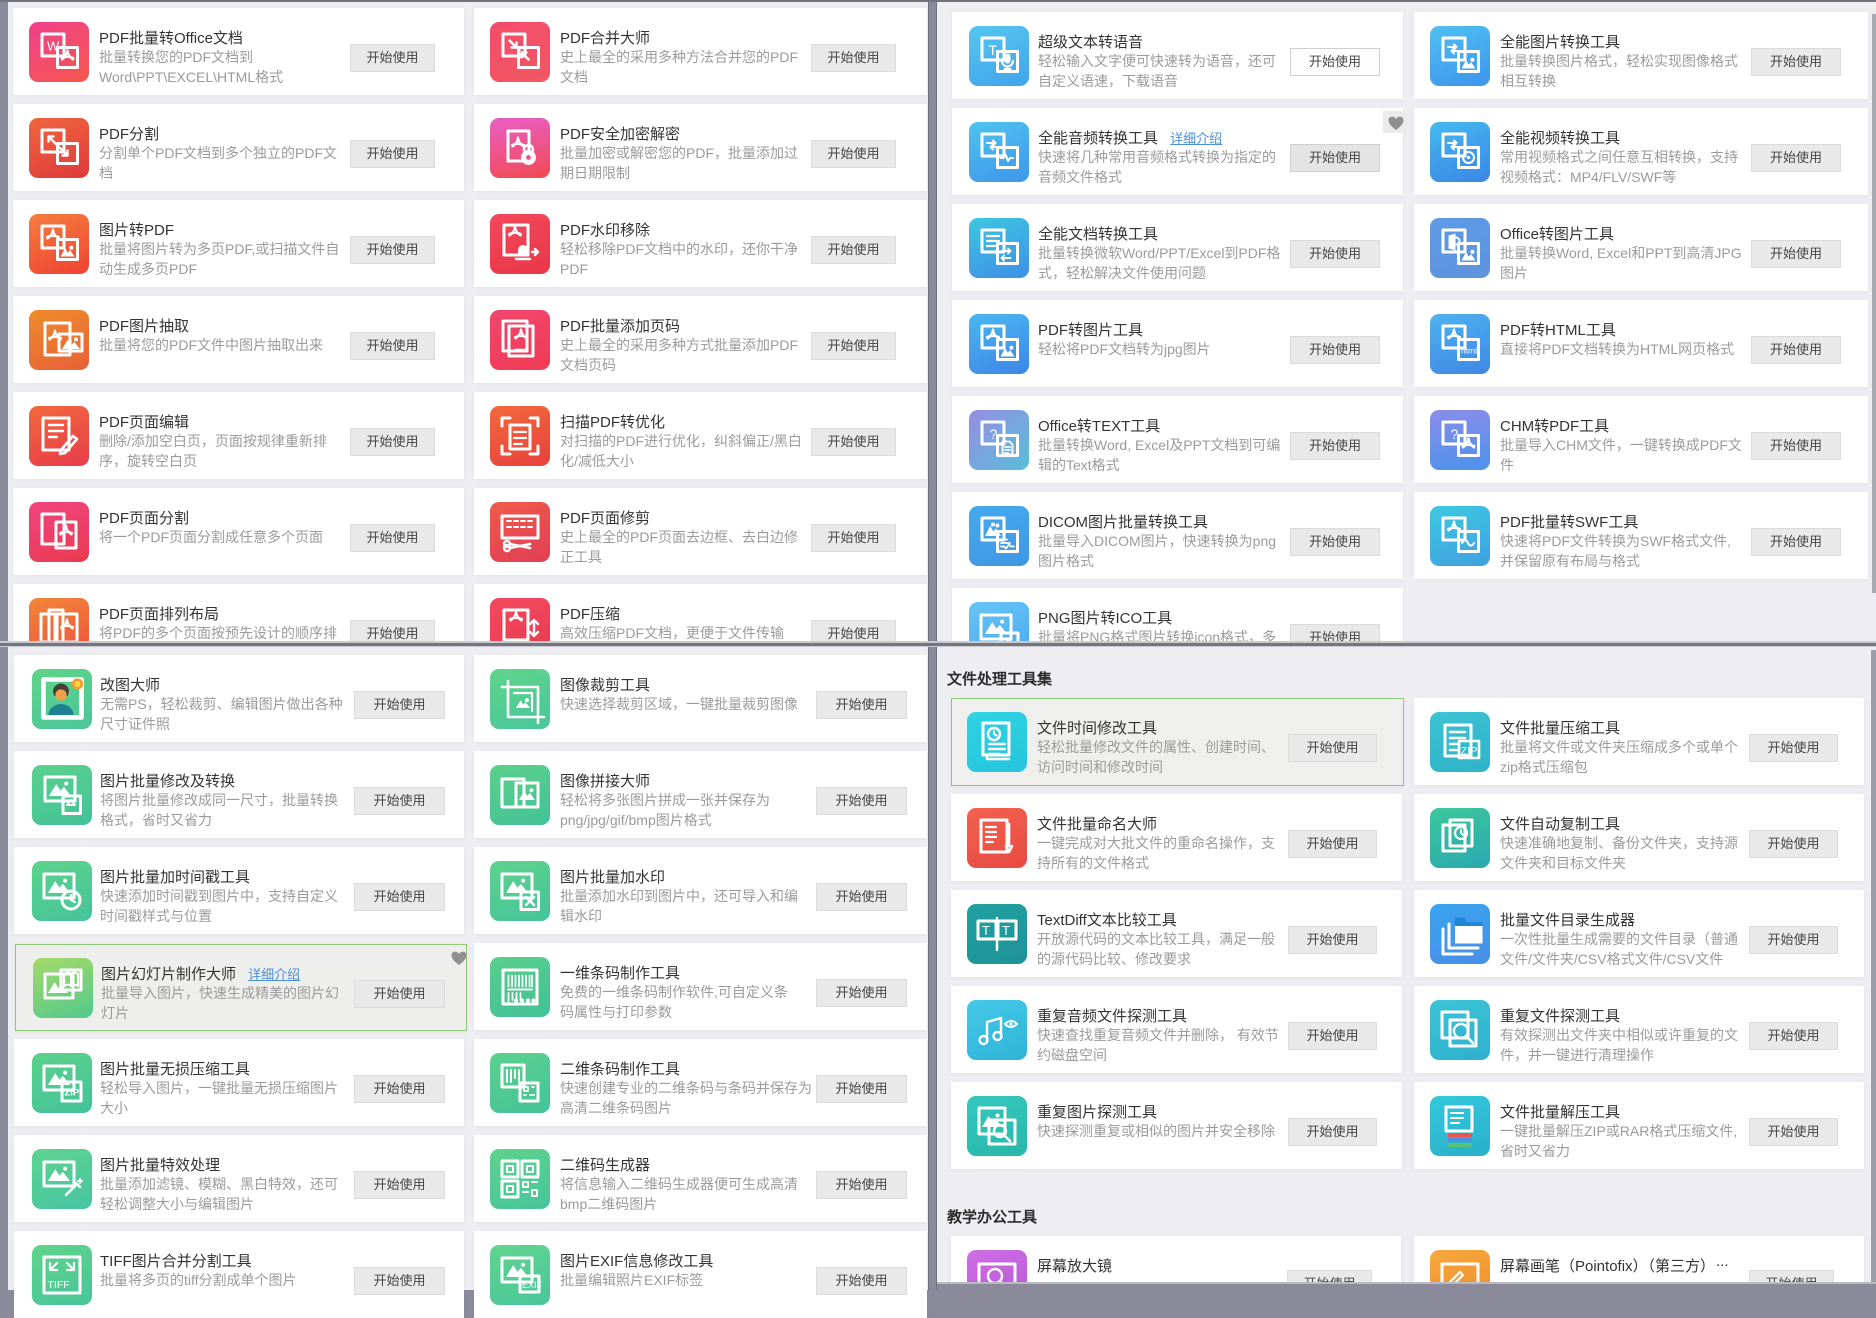 The image size is (1876, 1318). What do you see at coordinates (532, 1285) in the screenshot?
I see `svg-text: EXIF` at bounding box center [532, 1285].